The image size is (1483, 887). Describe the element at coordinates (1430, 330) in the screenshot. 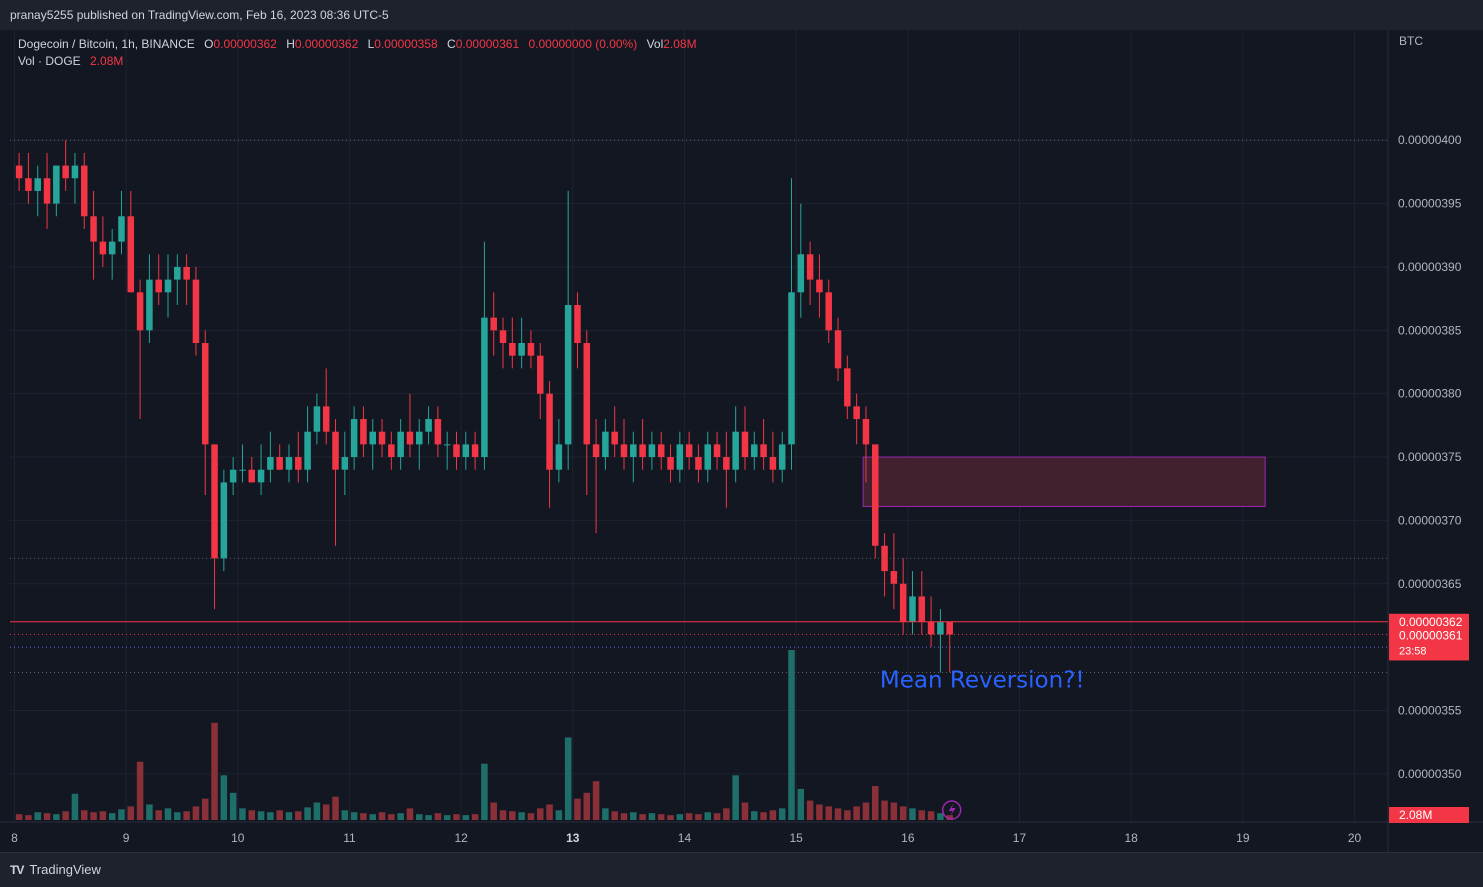

I see `price-axis-tick-label: 0.00000385` at that location.